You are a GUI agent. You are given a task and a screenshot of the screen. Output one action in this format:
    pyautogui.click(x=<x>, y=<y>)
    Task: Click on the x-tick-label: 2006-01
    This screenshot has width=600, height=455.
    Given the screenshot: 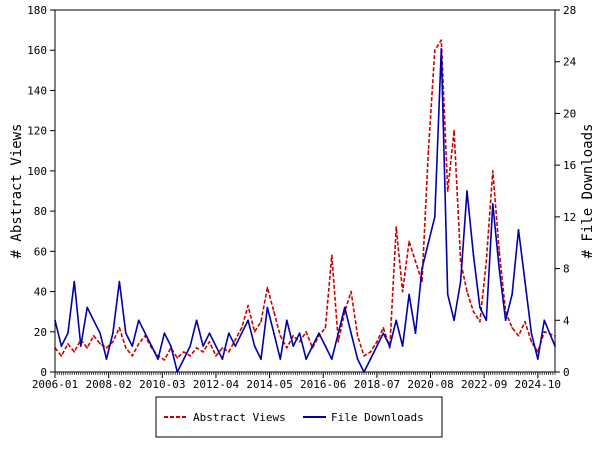 What is the action you would take?
    pyautogui.click(x=55, y=384)
    